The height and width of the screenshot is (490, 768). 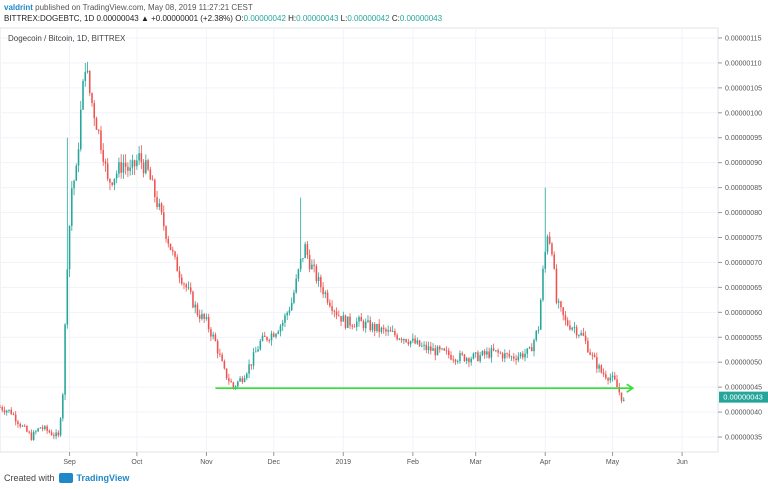 What do you see at coordinates (743, 413) in the screenshot?
I see `y-tick-label: 0.00000040` at bounding box center [743, 413].